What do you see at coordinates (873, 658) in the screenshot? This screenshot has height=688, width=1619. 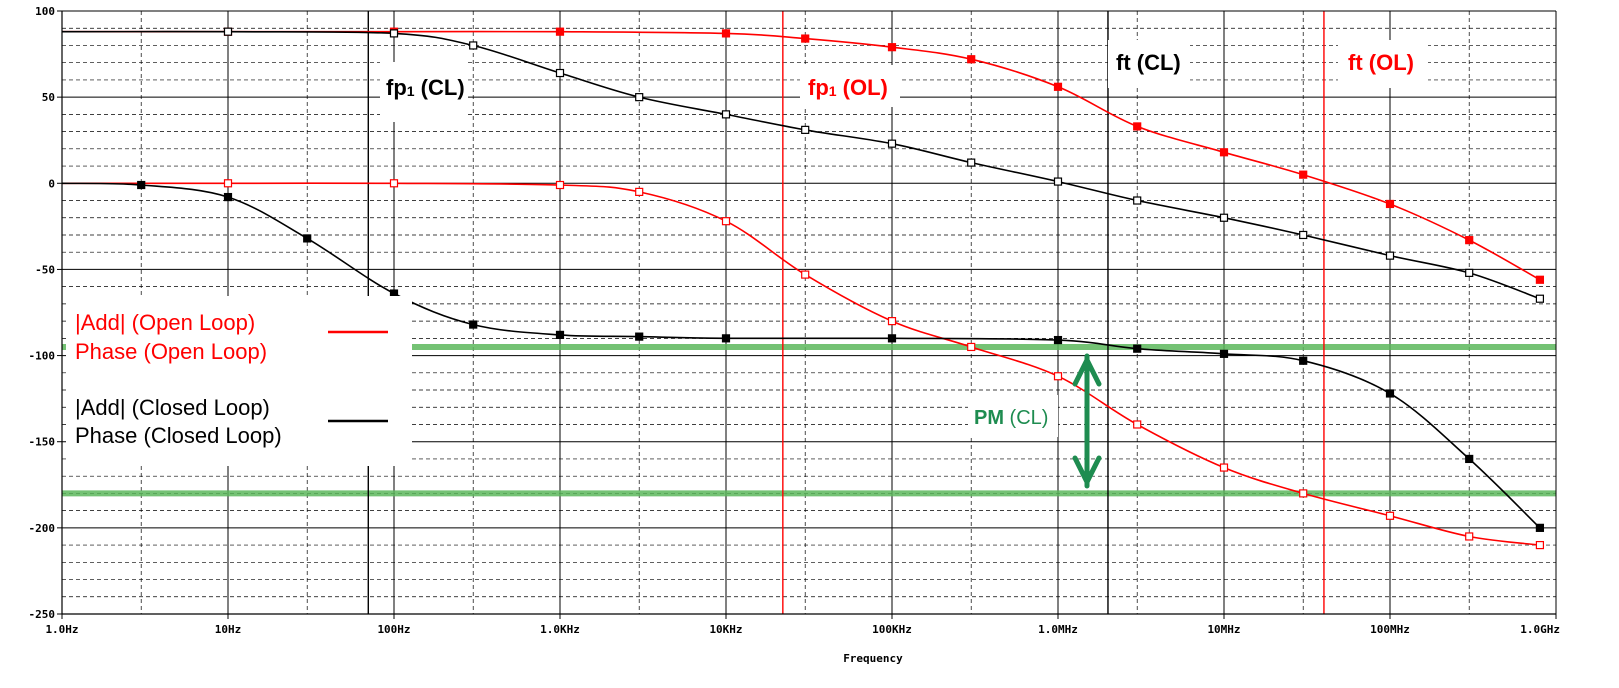 I see `x-axis-label: Frequency` at bounding box center [873, 658].